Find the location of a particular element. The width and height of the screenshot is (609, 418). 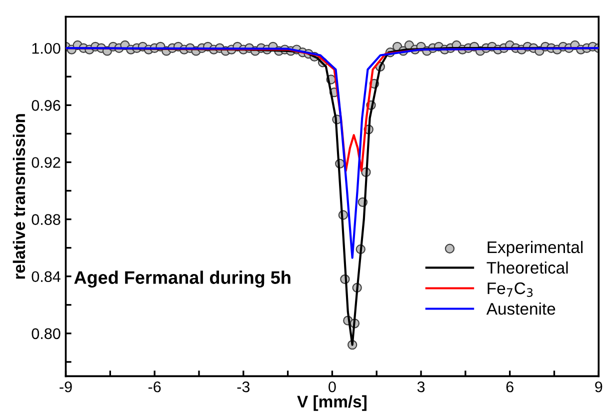

y-tick-label: 1.00 is located at coordinates (46, 48).